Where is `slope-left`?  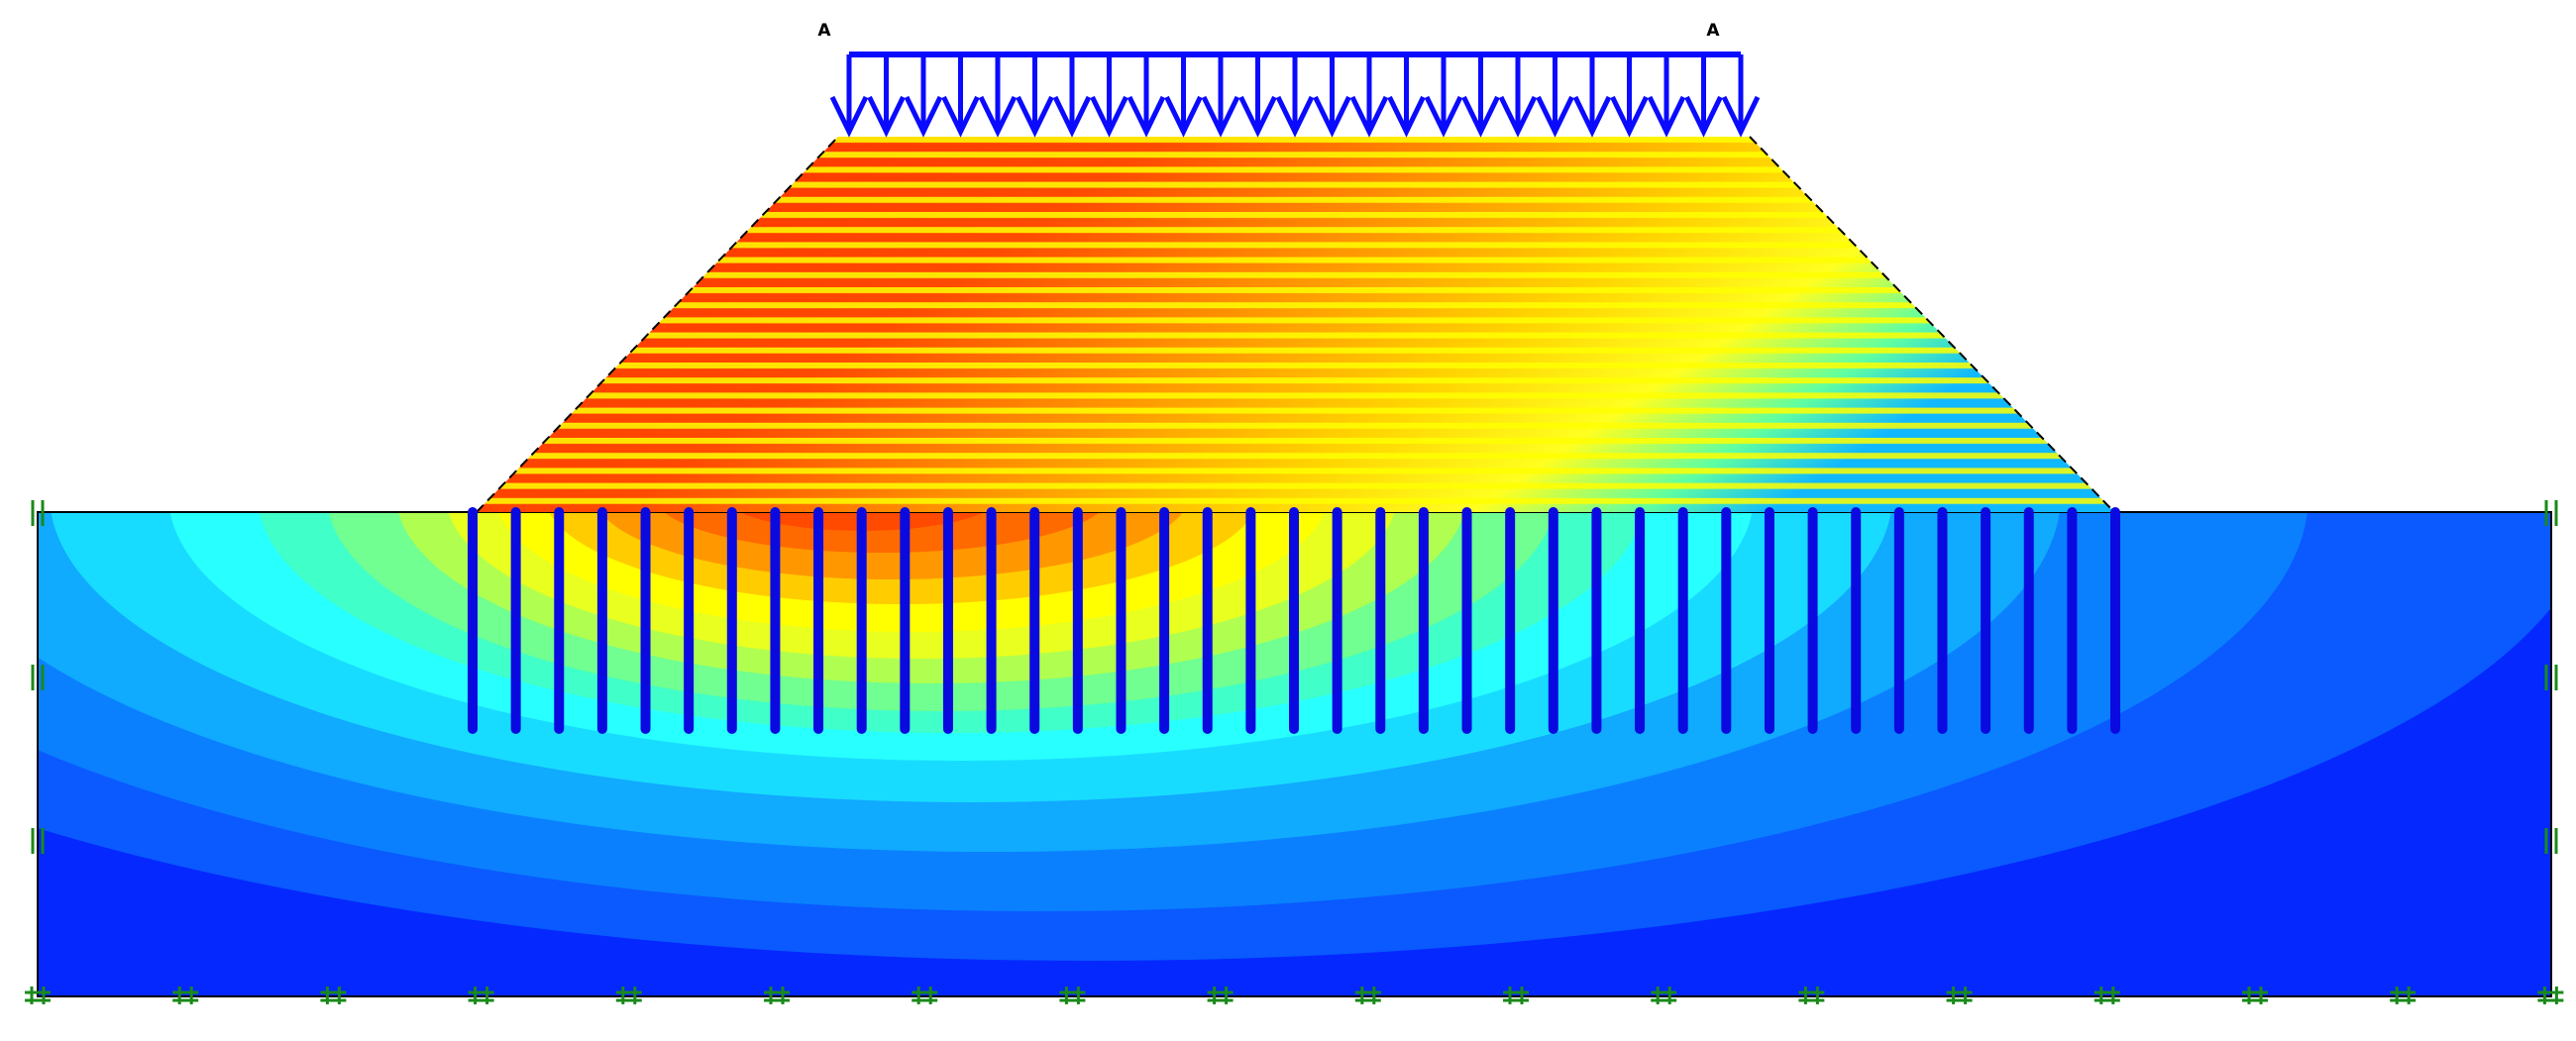 slope-left is located at coordinates (657, 324).